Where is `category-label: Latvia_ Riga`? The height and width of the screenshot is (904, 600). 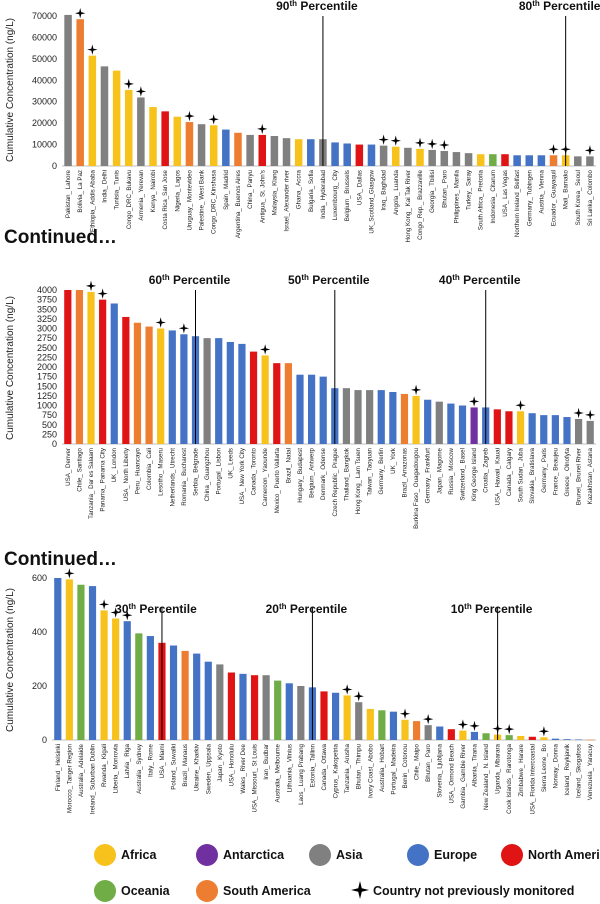
category-label: Latvia_ Riga is located at coordinates (127, 760).